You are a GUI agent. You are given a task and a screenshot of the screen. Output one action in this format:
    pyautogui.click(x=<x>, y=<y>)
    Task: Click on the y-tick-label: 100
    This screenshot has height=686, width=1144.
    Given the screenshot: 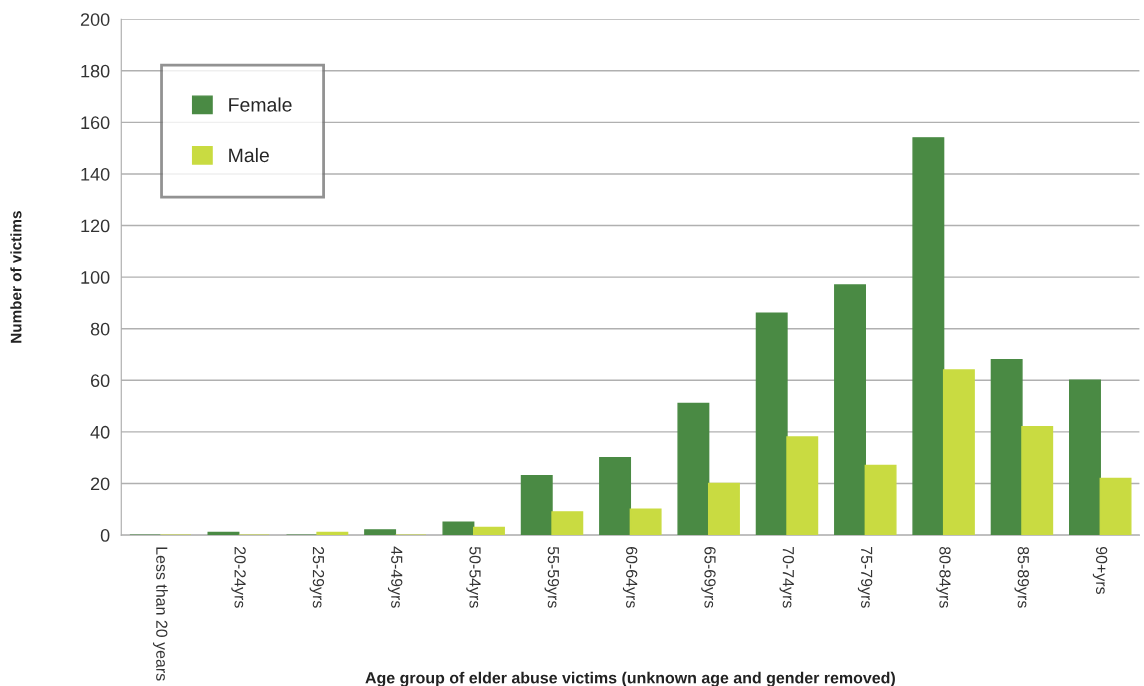 What is the action you would take?
    pyautogui.click(x=95, y=277)
    